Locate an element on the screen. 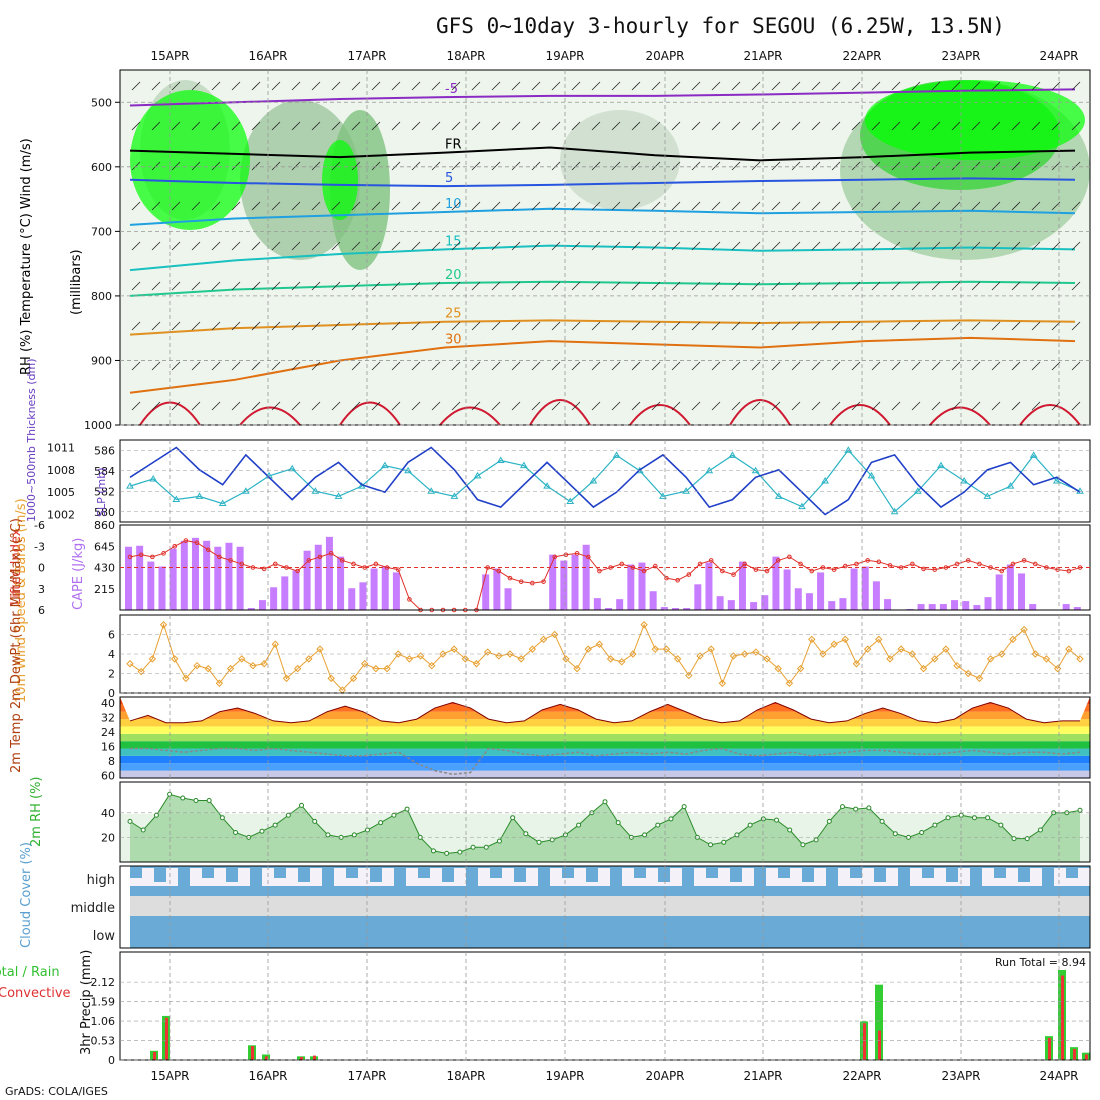  thickness-line is located at coordinates (605, 481).